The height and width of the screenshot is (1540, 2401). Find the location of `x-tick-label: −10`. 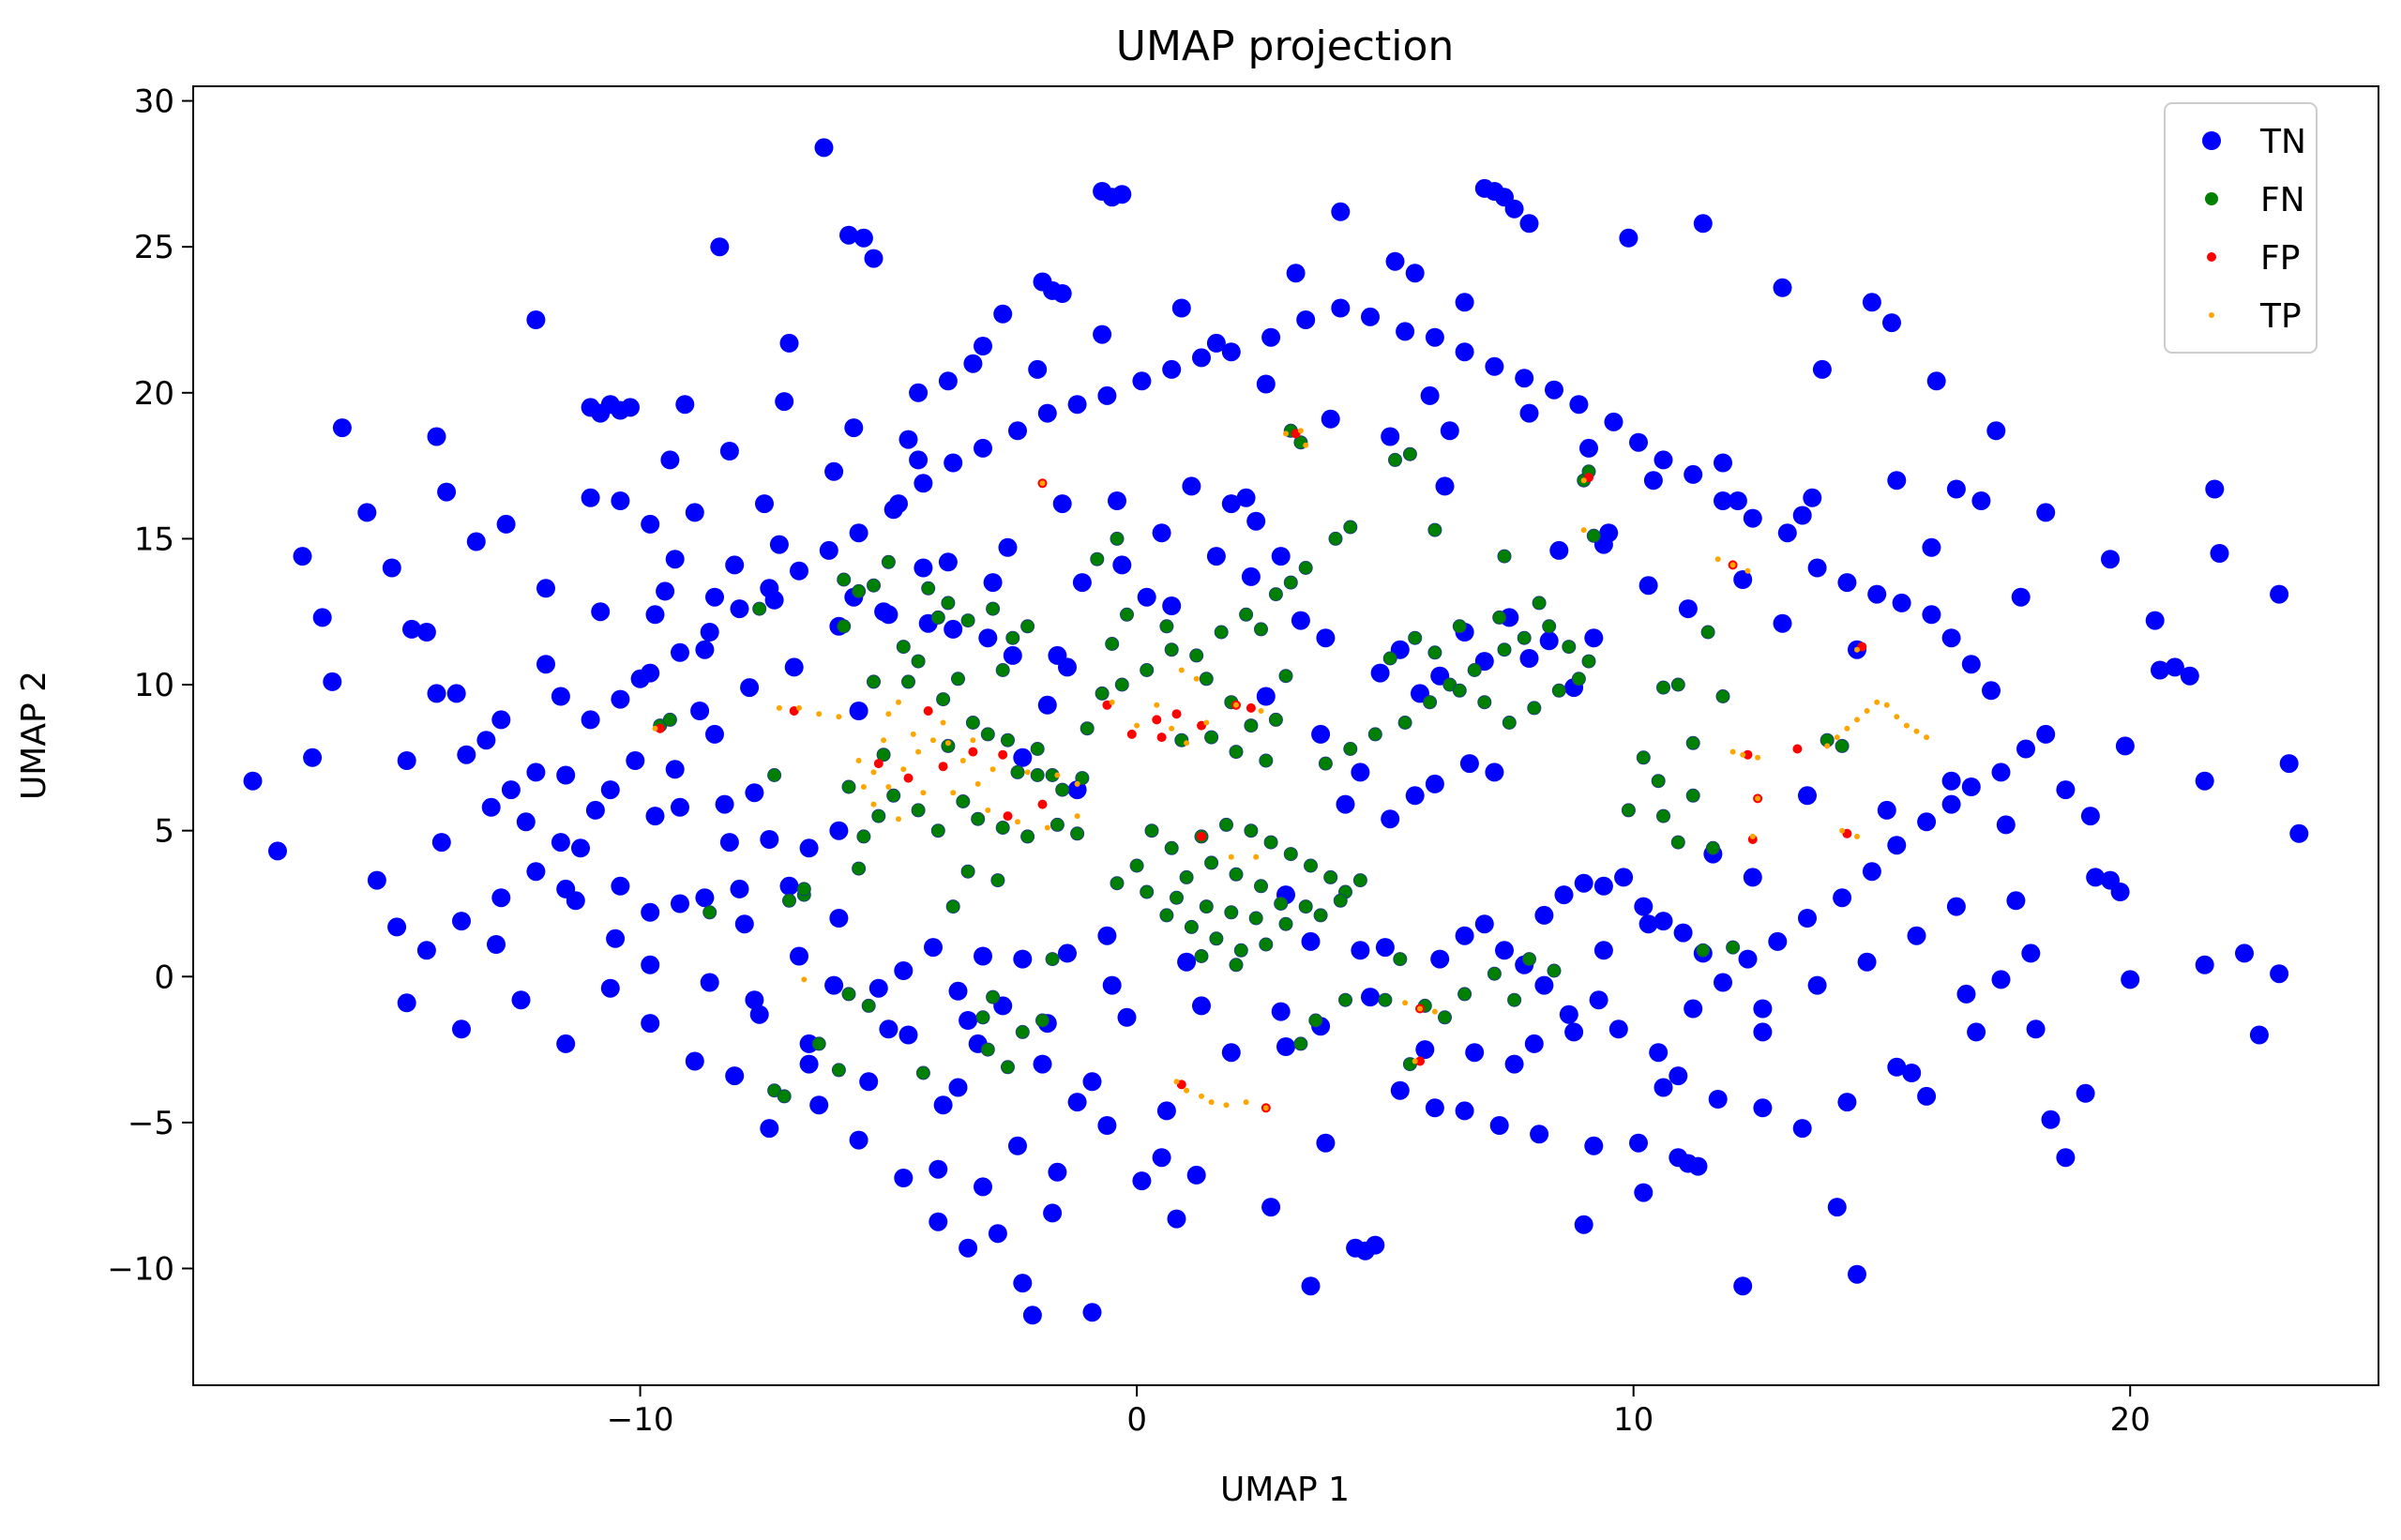

x-tick-label: −10 is located at coordinates (640, 1420).